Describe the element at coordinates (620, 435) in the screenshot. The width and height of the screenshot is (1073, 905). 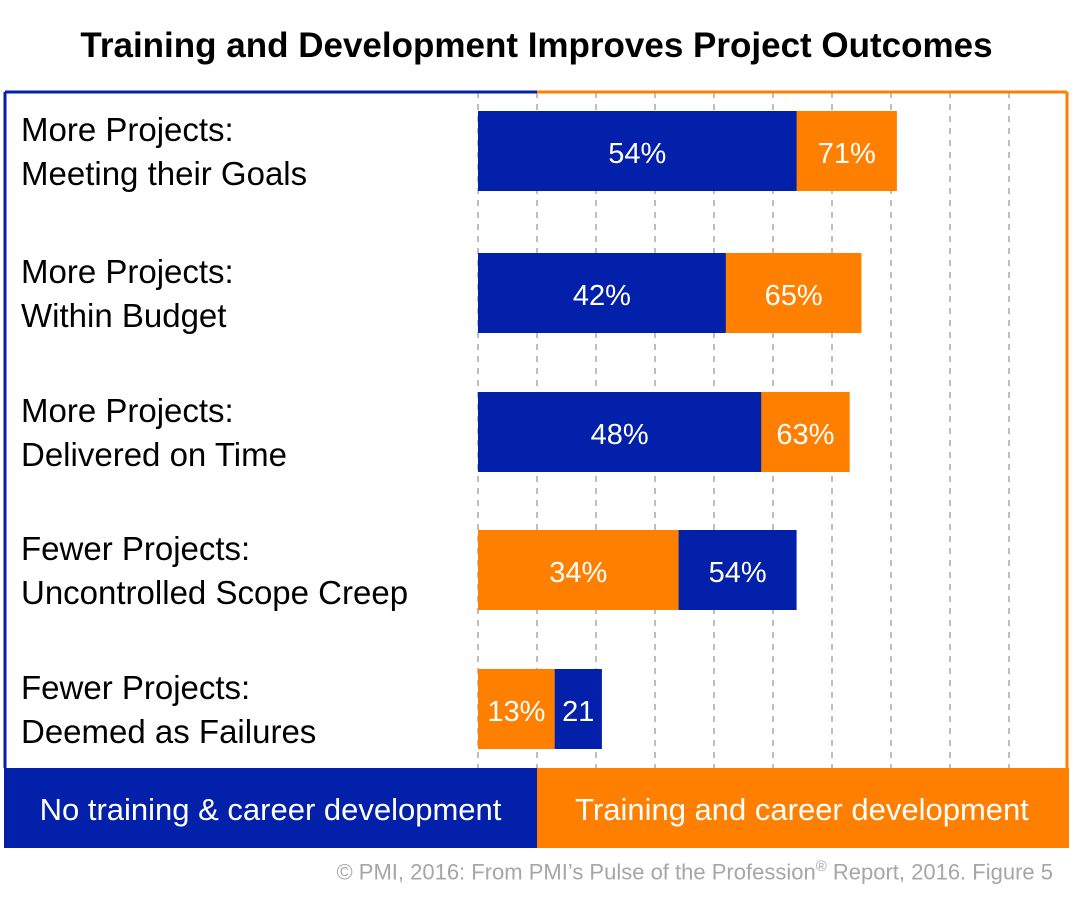
I see `data-label: 48%` at that location.